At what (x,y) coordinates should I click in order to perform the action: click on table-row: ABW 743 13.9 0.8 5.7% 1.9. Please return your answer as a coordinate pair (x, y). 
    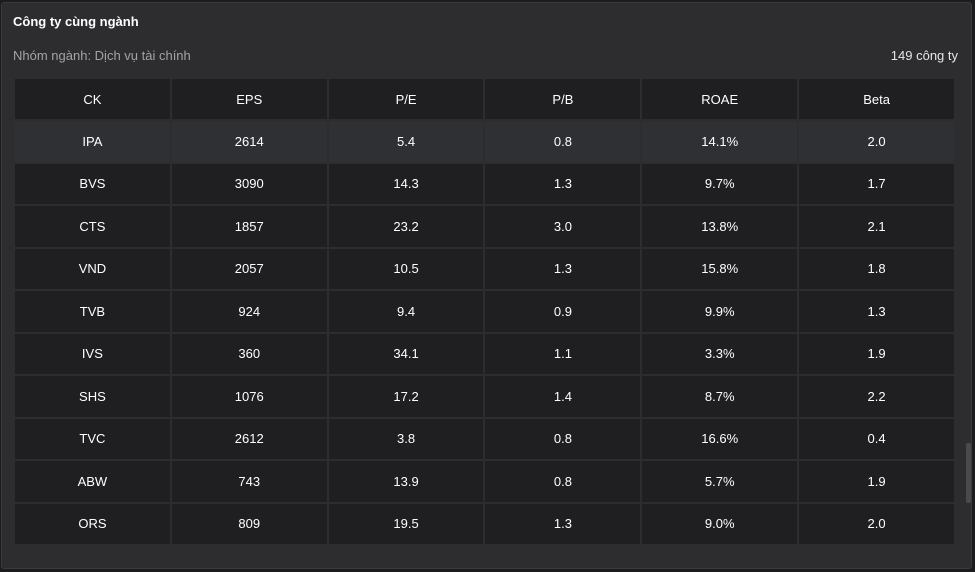
    Looking at the image, I should click on (484, 481).